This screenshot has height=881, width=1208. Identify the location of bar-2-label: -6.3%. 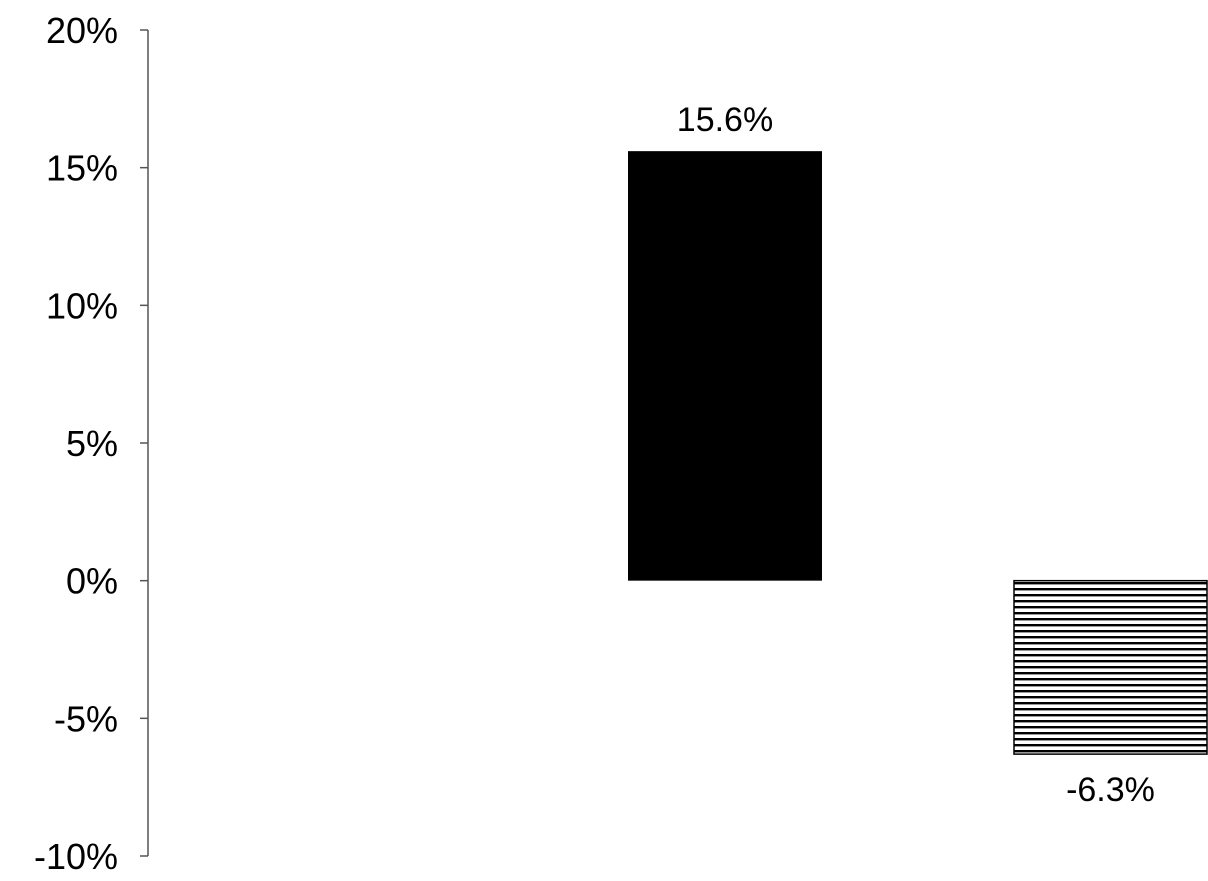
(1110, 790).